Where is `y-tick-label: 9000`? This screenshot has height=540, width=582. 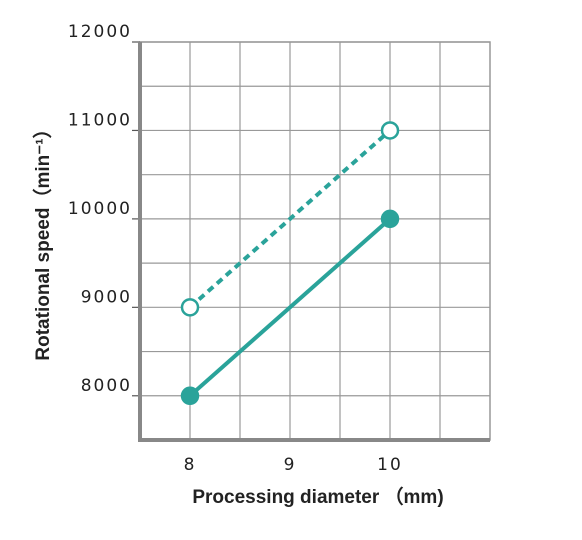
y-tick-label: 9000 is located at coordinates (106, 297).